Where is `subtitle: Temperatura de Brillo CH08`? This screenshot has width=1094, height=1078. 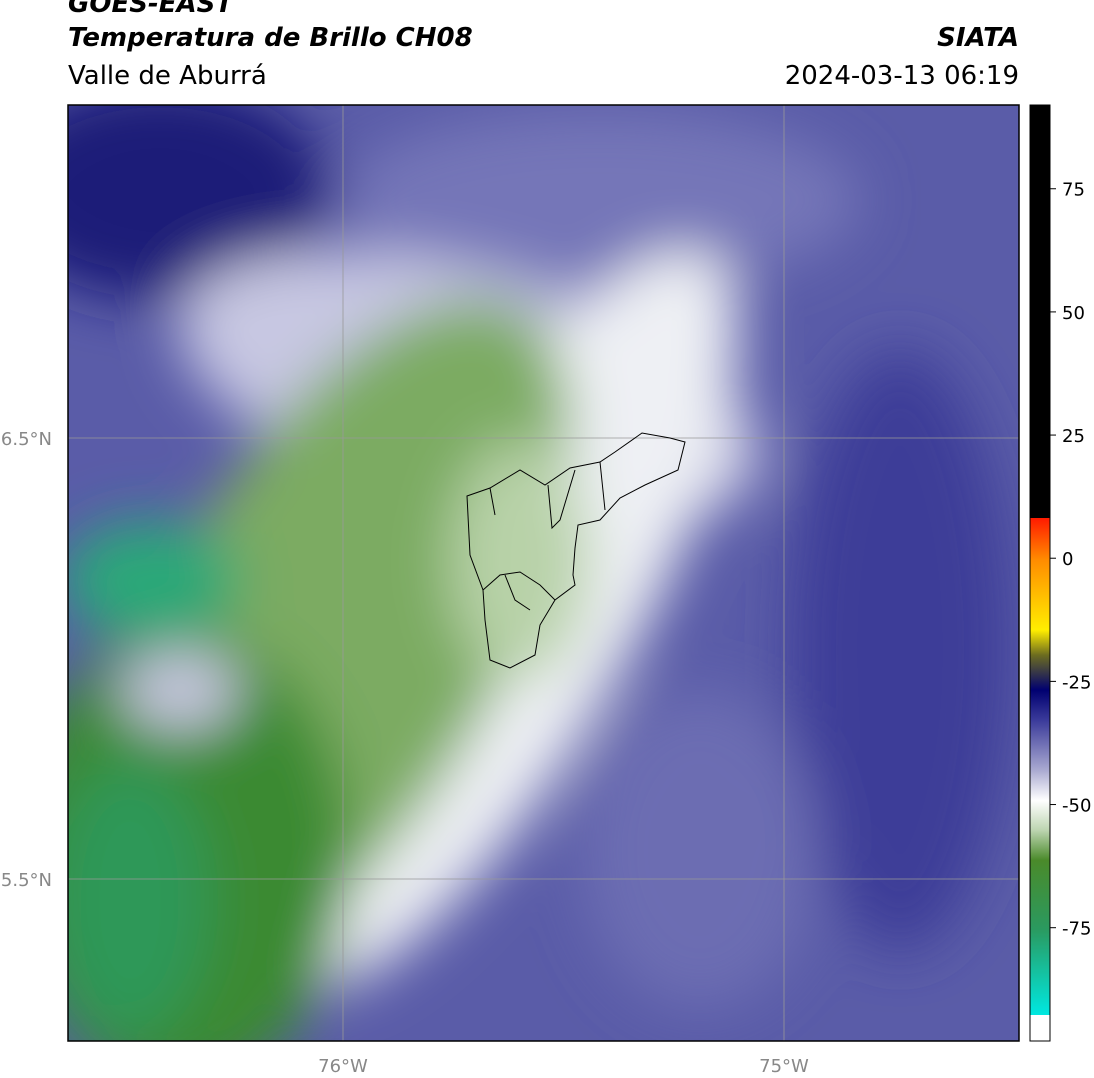 subtitle: Temperatura de Brillo CH08 is located at coordinates (270, 38).